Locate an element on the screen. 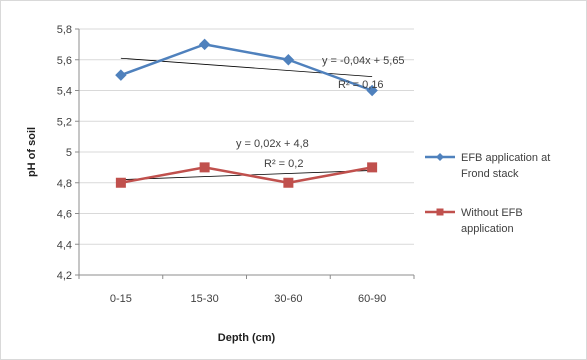 This screenshot has height=360, width=587. legend-marker-square is located at coordinates (440, 212).